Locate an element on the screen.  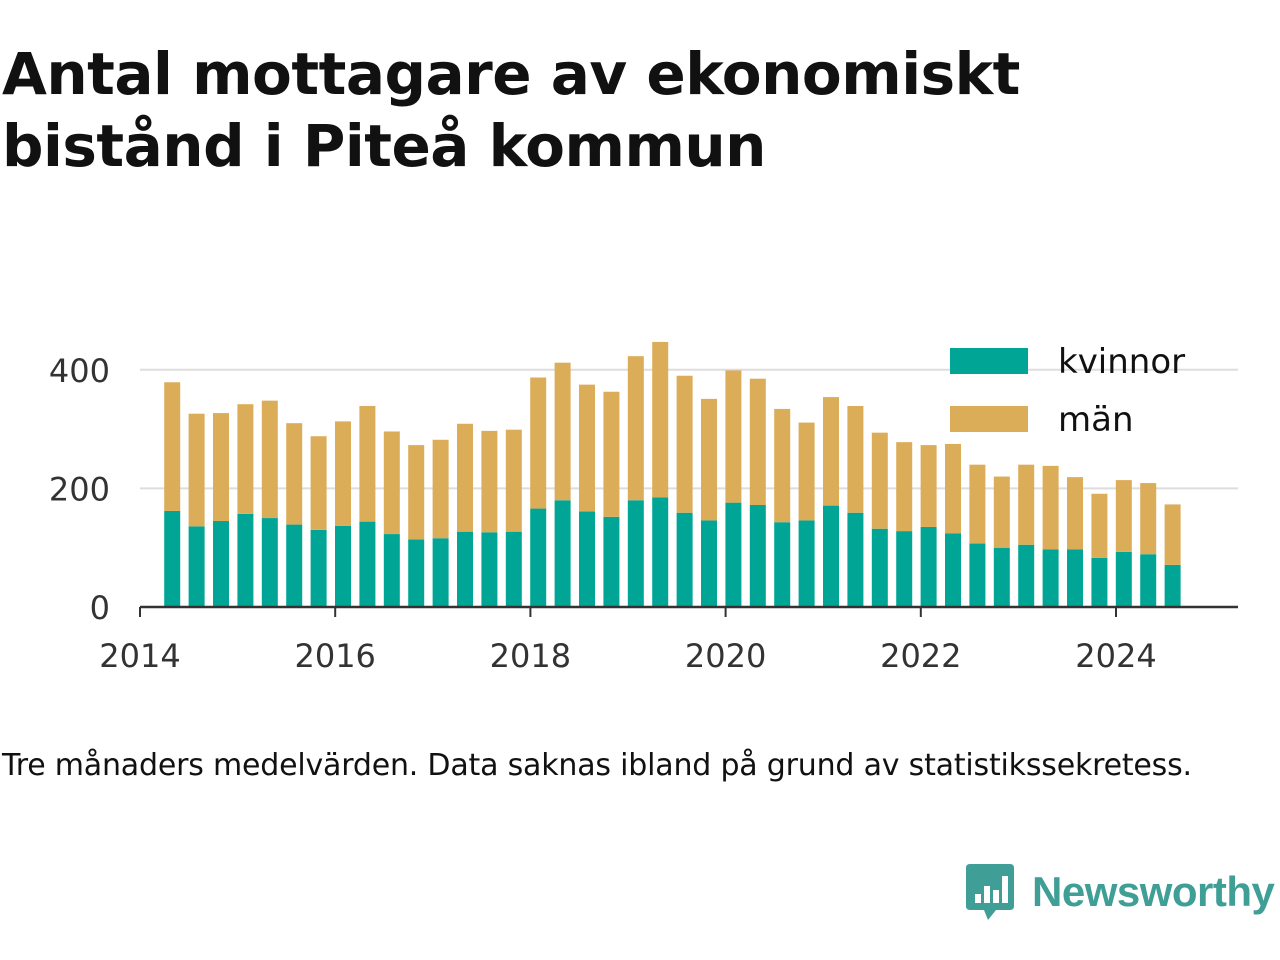
legend-swatch-kvinnor is located at coordinates (989, 361).